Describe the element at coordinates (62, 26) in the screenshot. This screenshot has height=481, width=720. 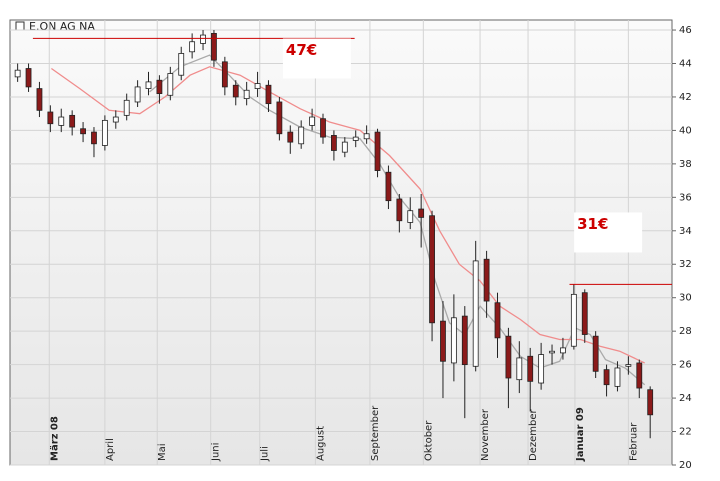
I see `chart-title: E.ON AG NA` at that location.